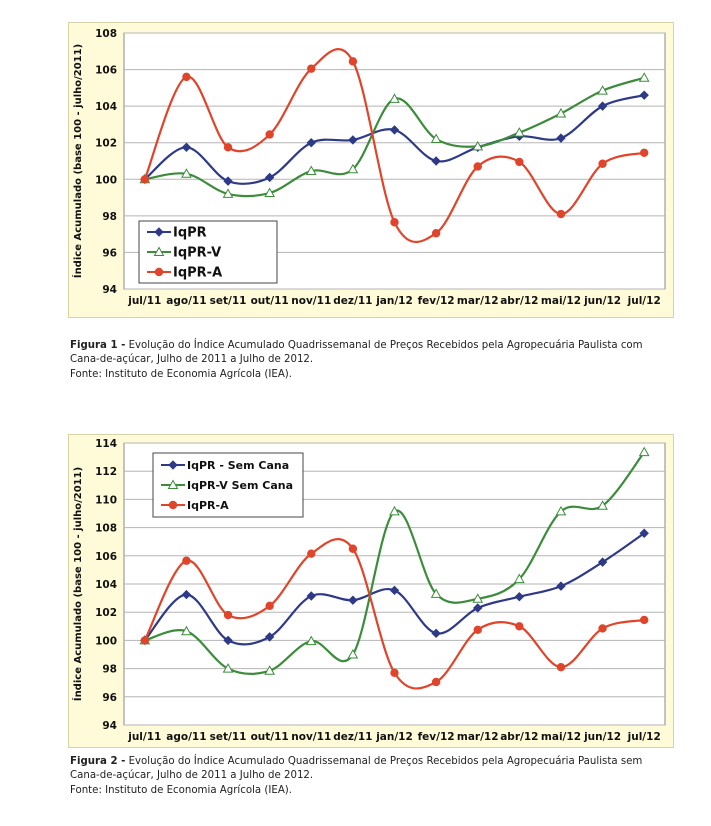 This screenshot has width=711, height=826. I want to click on x-tick-label: mai/12, so click(561, 301).